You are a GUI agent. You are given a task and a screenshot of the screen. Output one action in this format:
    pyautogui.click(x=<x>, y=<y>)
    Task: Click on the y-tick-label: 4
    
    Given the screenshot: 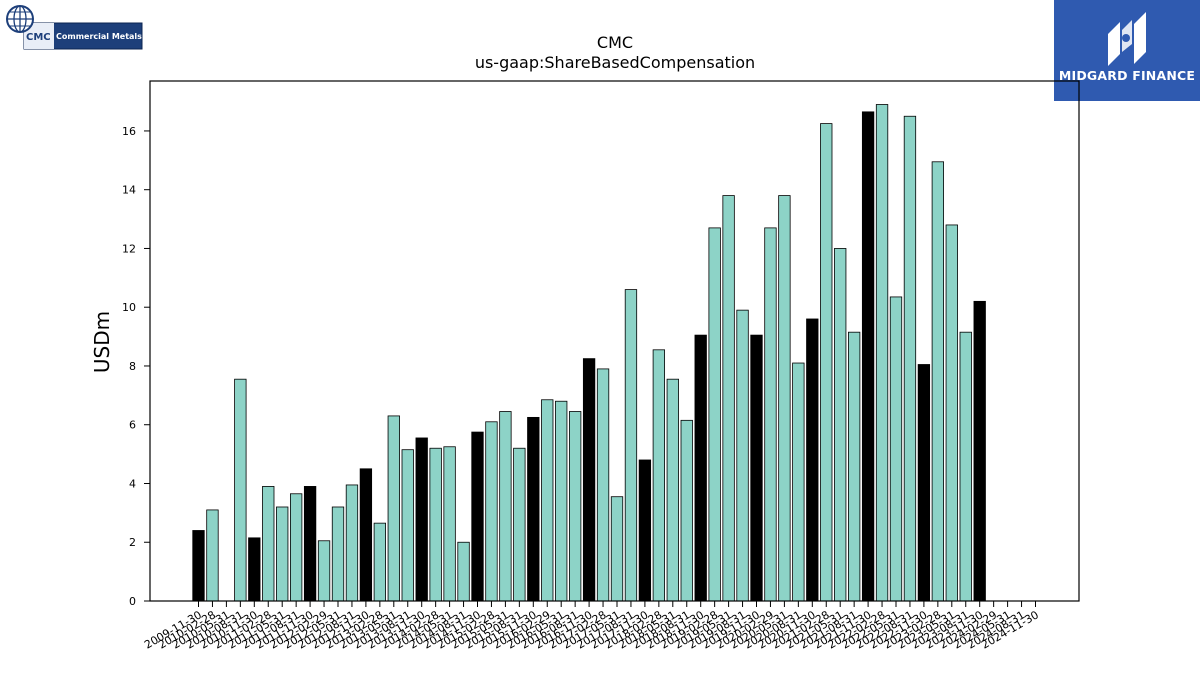 What is the action you would take?
    pyautogui.click(x=132, y=483)
    